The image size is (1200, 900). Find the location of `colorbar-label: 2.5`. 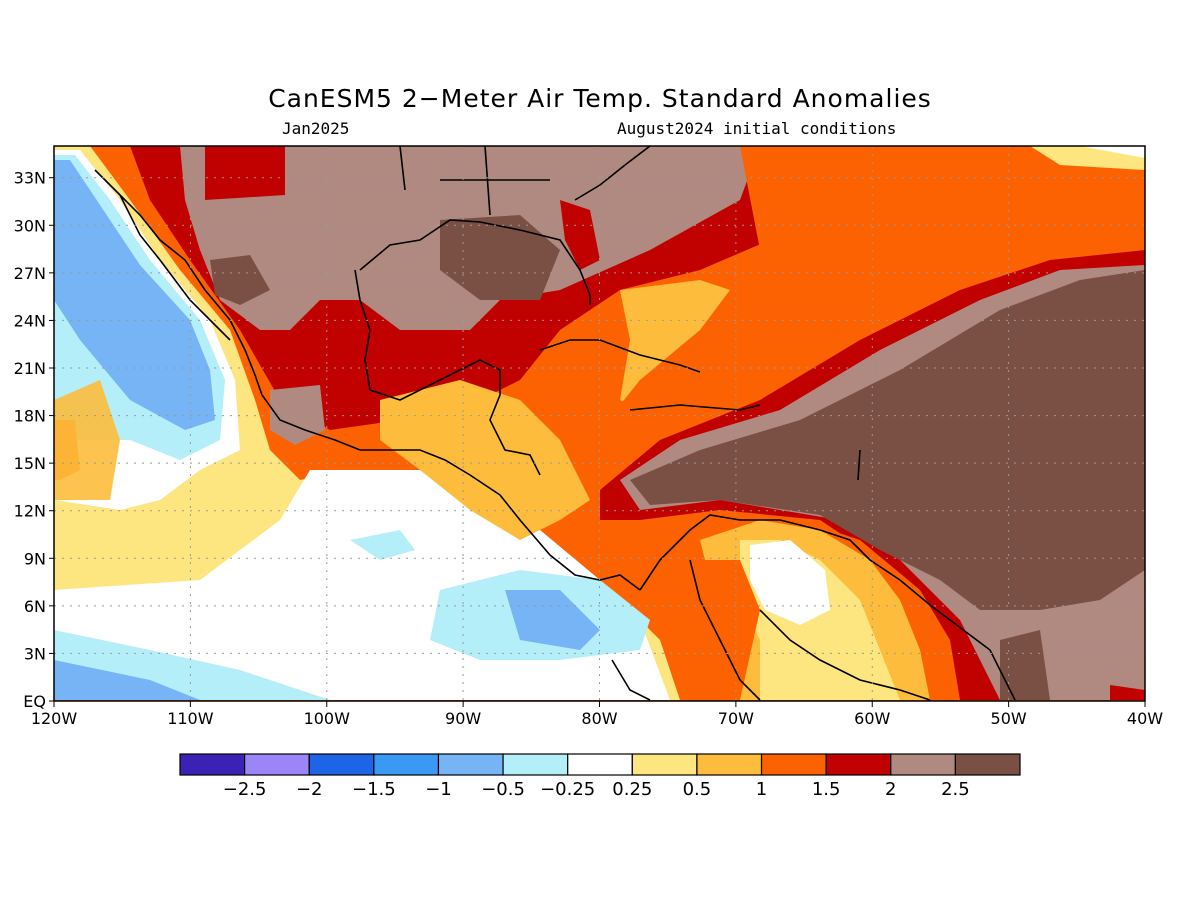

colorbar-label: 2.5 is located at coordinates (955, 789).